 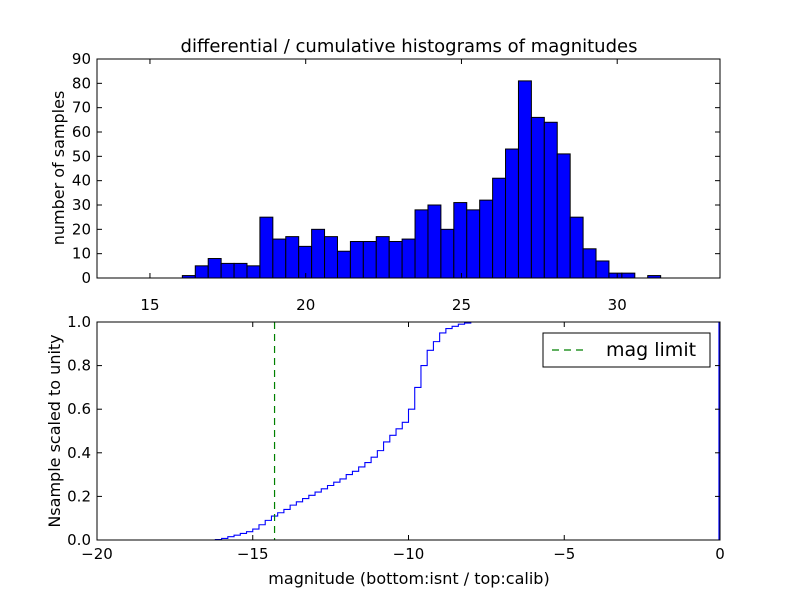 What do you see at coordinates (149, 305) in the screenshot?
I see `x-tick-label: 15` at bounding box center [149, 305].